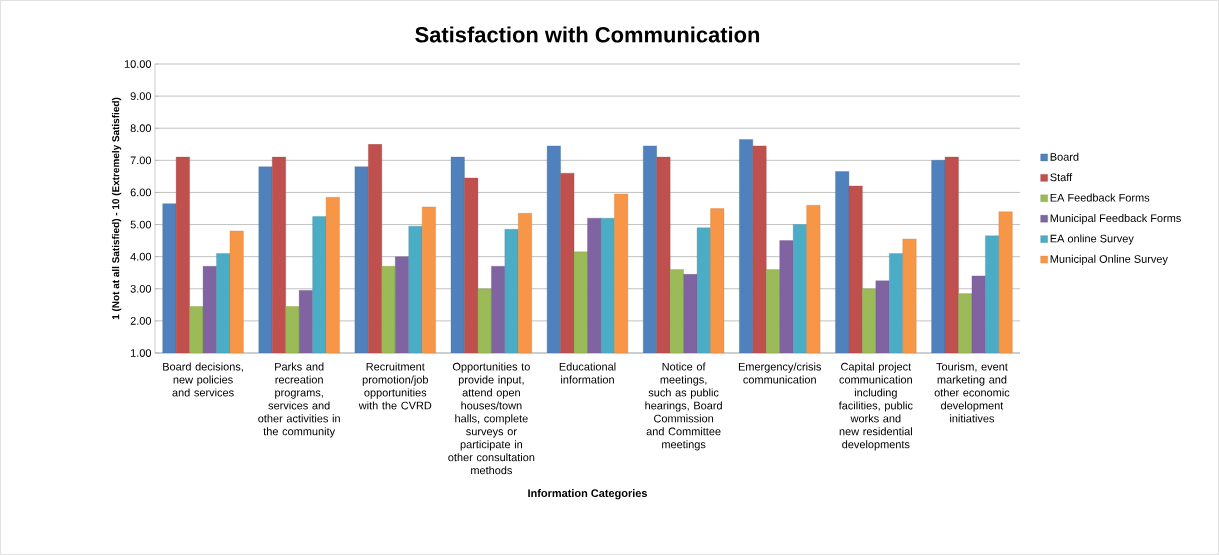 The width and height of the screenshot is (1219, 555). What do you see at coordinates (683, 406) in the screenshot?
I see `x-tick-label: Notice of meetings, such as public hearings, Board Commission and Committee meetings` at bounding box center [683, 406].